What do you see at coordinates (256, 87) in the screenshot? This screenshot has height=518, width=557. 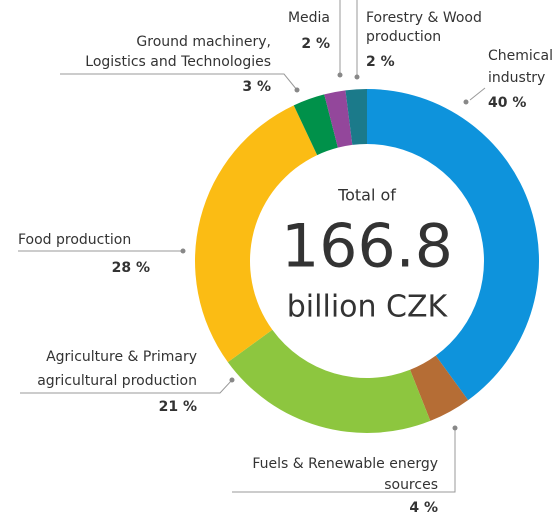 I see `value-label: 3 %` at bounding box center [256, 87].